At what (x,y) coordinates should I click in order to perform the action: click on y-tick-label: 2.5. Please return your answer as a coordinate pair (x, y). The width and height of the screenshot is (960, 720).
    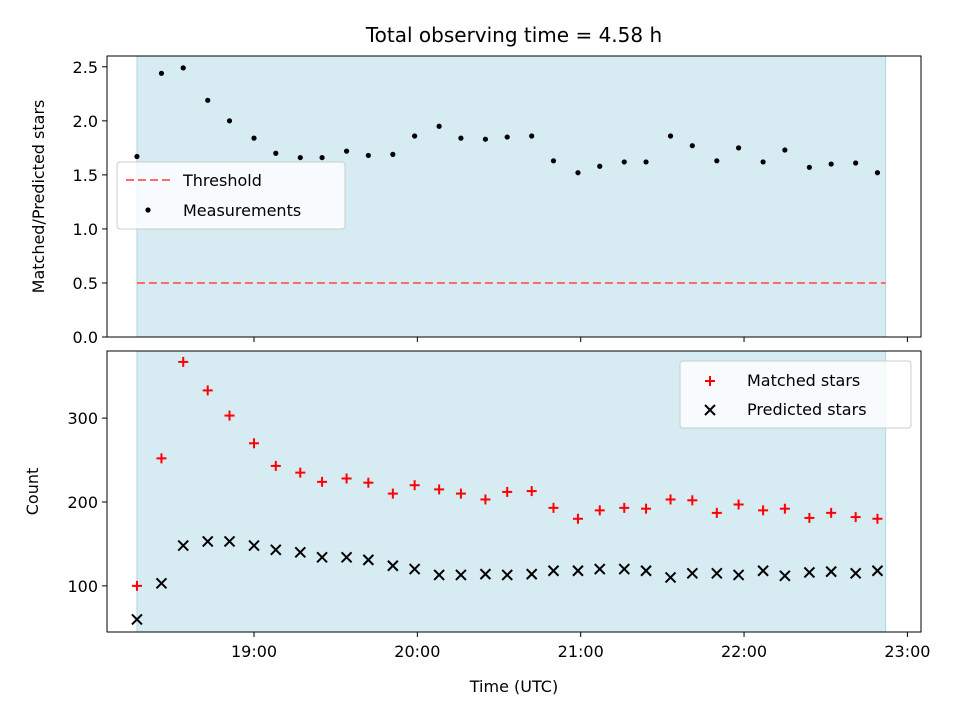
    Looking at the image, I should click on (85, 67).